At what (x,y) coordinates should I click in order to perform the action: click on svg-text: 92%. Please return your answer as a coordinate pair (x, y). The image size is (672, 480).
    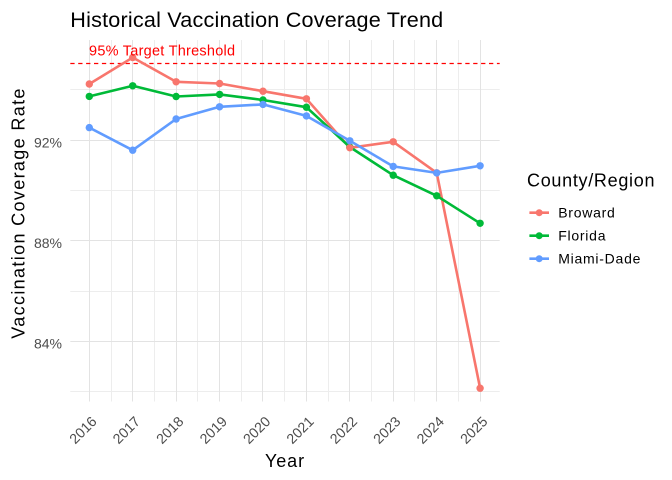
    Looking at the image, I should click on (48, 143).